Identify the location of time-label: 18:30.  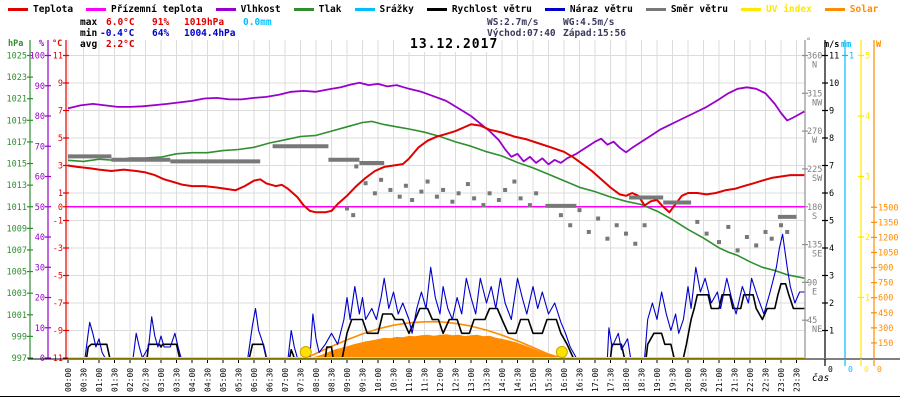
(642, 380).